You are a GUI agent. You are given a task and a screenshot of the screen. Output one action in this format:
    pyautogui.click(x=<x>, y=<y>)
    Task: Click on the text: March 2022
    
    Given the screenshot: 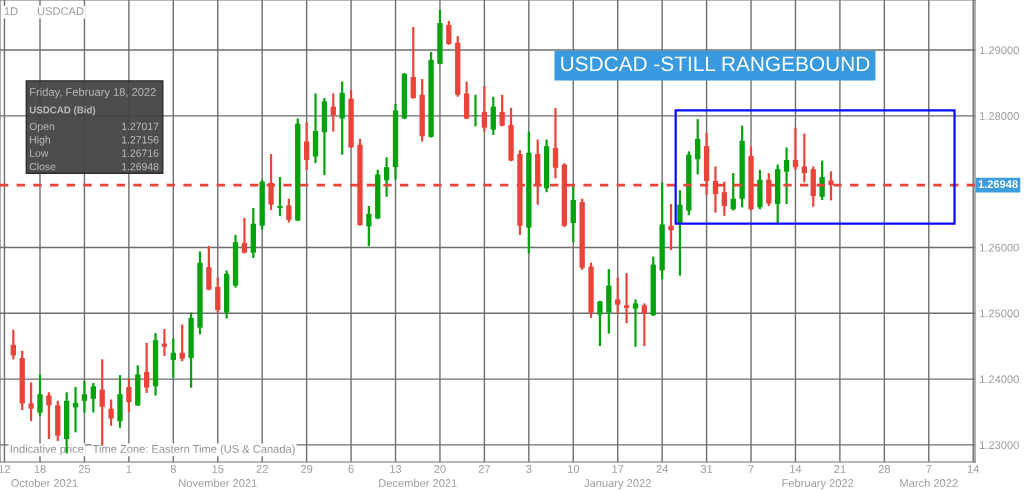 What is the action you would take?
    pyautogui.click(x=929, y=482)
    